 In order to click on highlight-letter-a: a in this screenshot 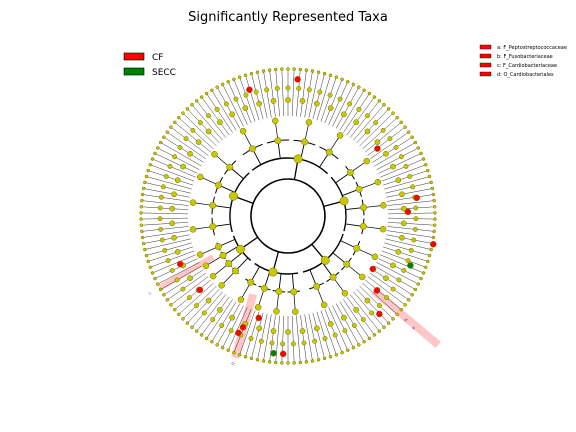, I will do `click(414, 328)`.